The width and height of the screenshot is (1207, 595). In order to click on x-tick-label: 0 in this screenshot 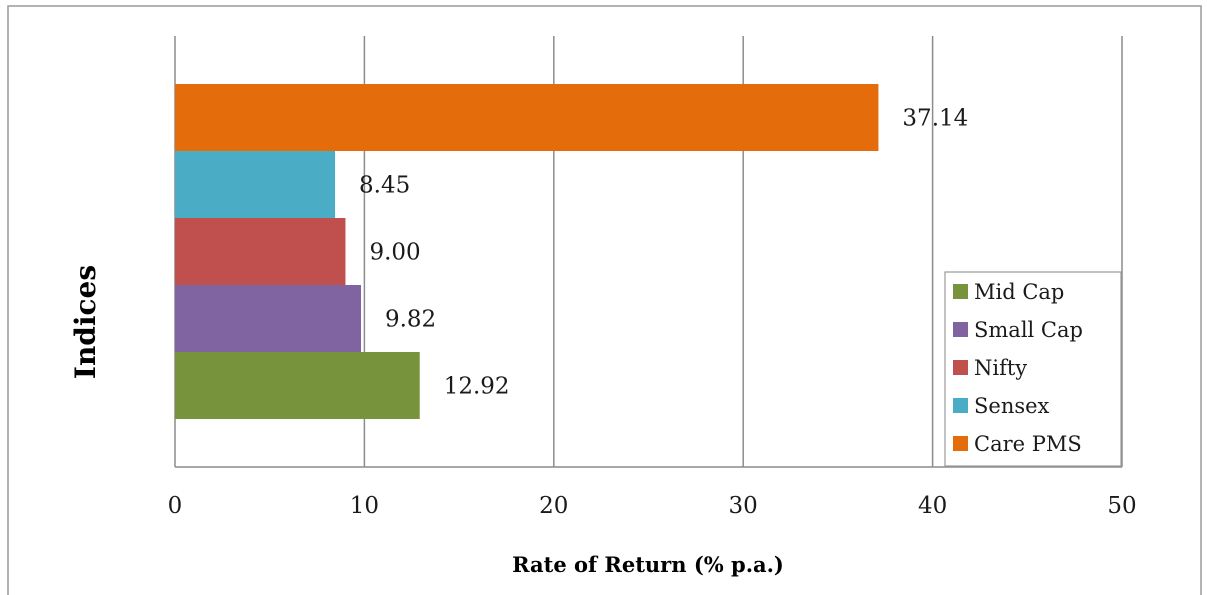, I will do `click(175, 506)`.